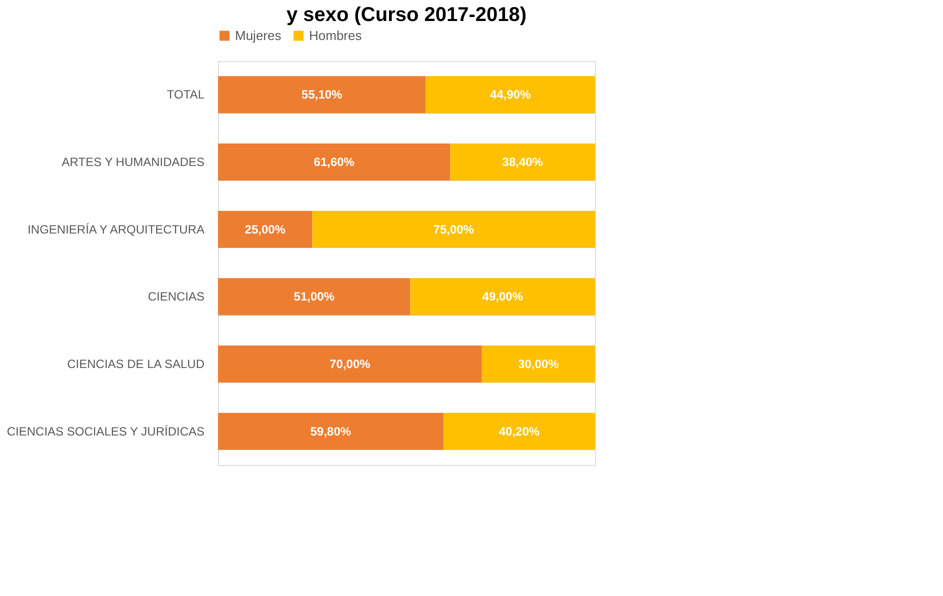 This screenshot has width=943, height=596. Describe the element at coordinates (406, 15) in the screenshot. I see `chart-title: y sexo (Curso 2017-2018)` at that location.